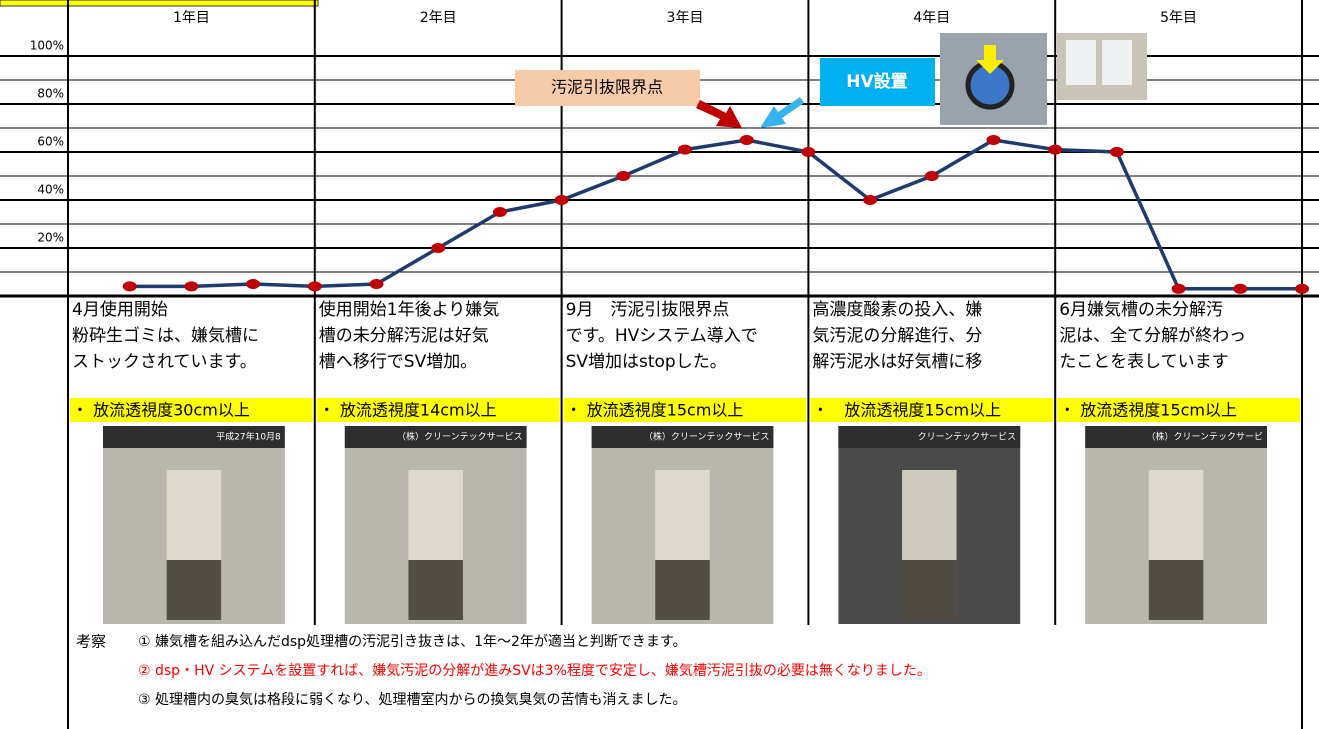 This screenshot has width=1319, height=729. Describe the element at coordinates (897, 336) in the screenshot. I see `note-text: 気汚泥の分解進行、分` at that location.